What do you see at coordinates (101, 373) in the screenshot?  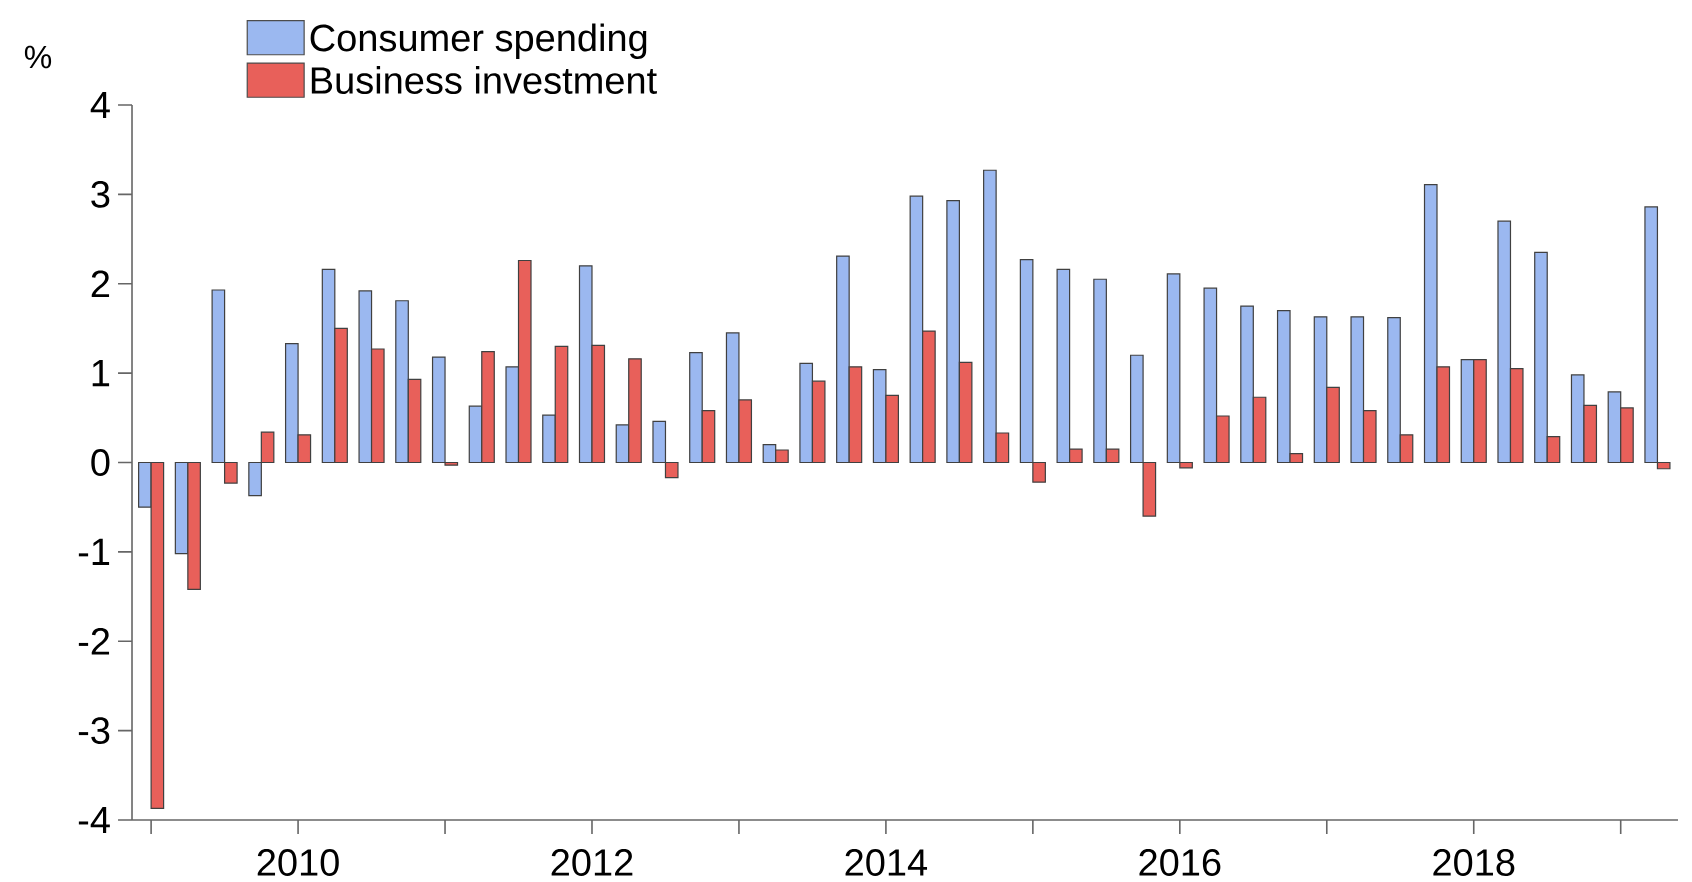 I see `y-tick-label: 1` at bounding box center [101, 373].